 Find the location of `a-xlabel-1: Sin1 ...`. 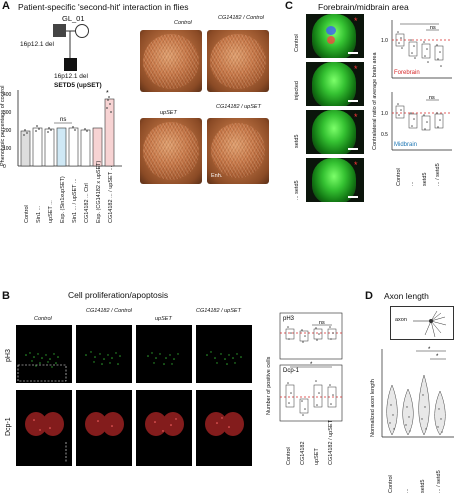

a-xlabel-1: Sin1 ... is located at coordinates (39, 214).